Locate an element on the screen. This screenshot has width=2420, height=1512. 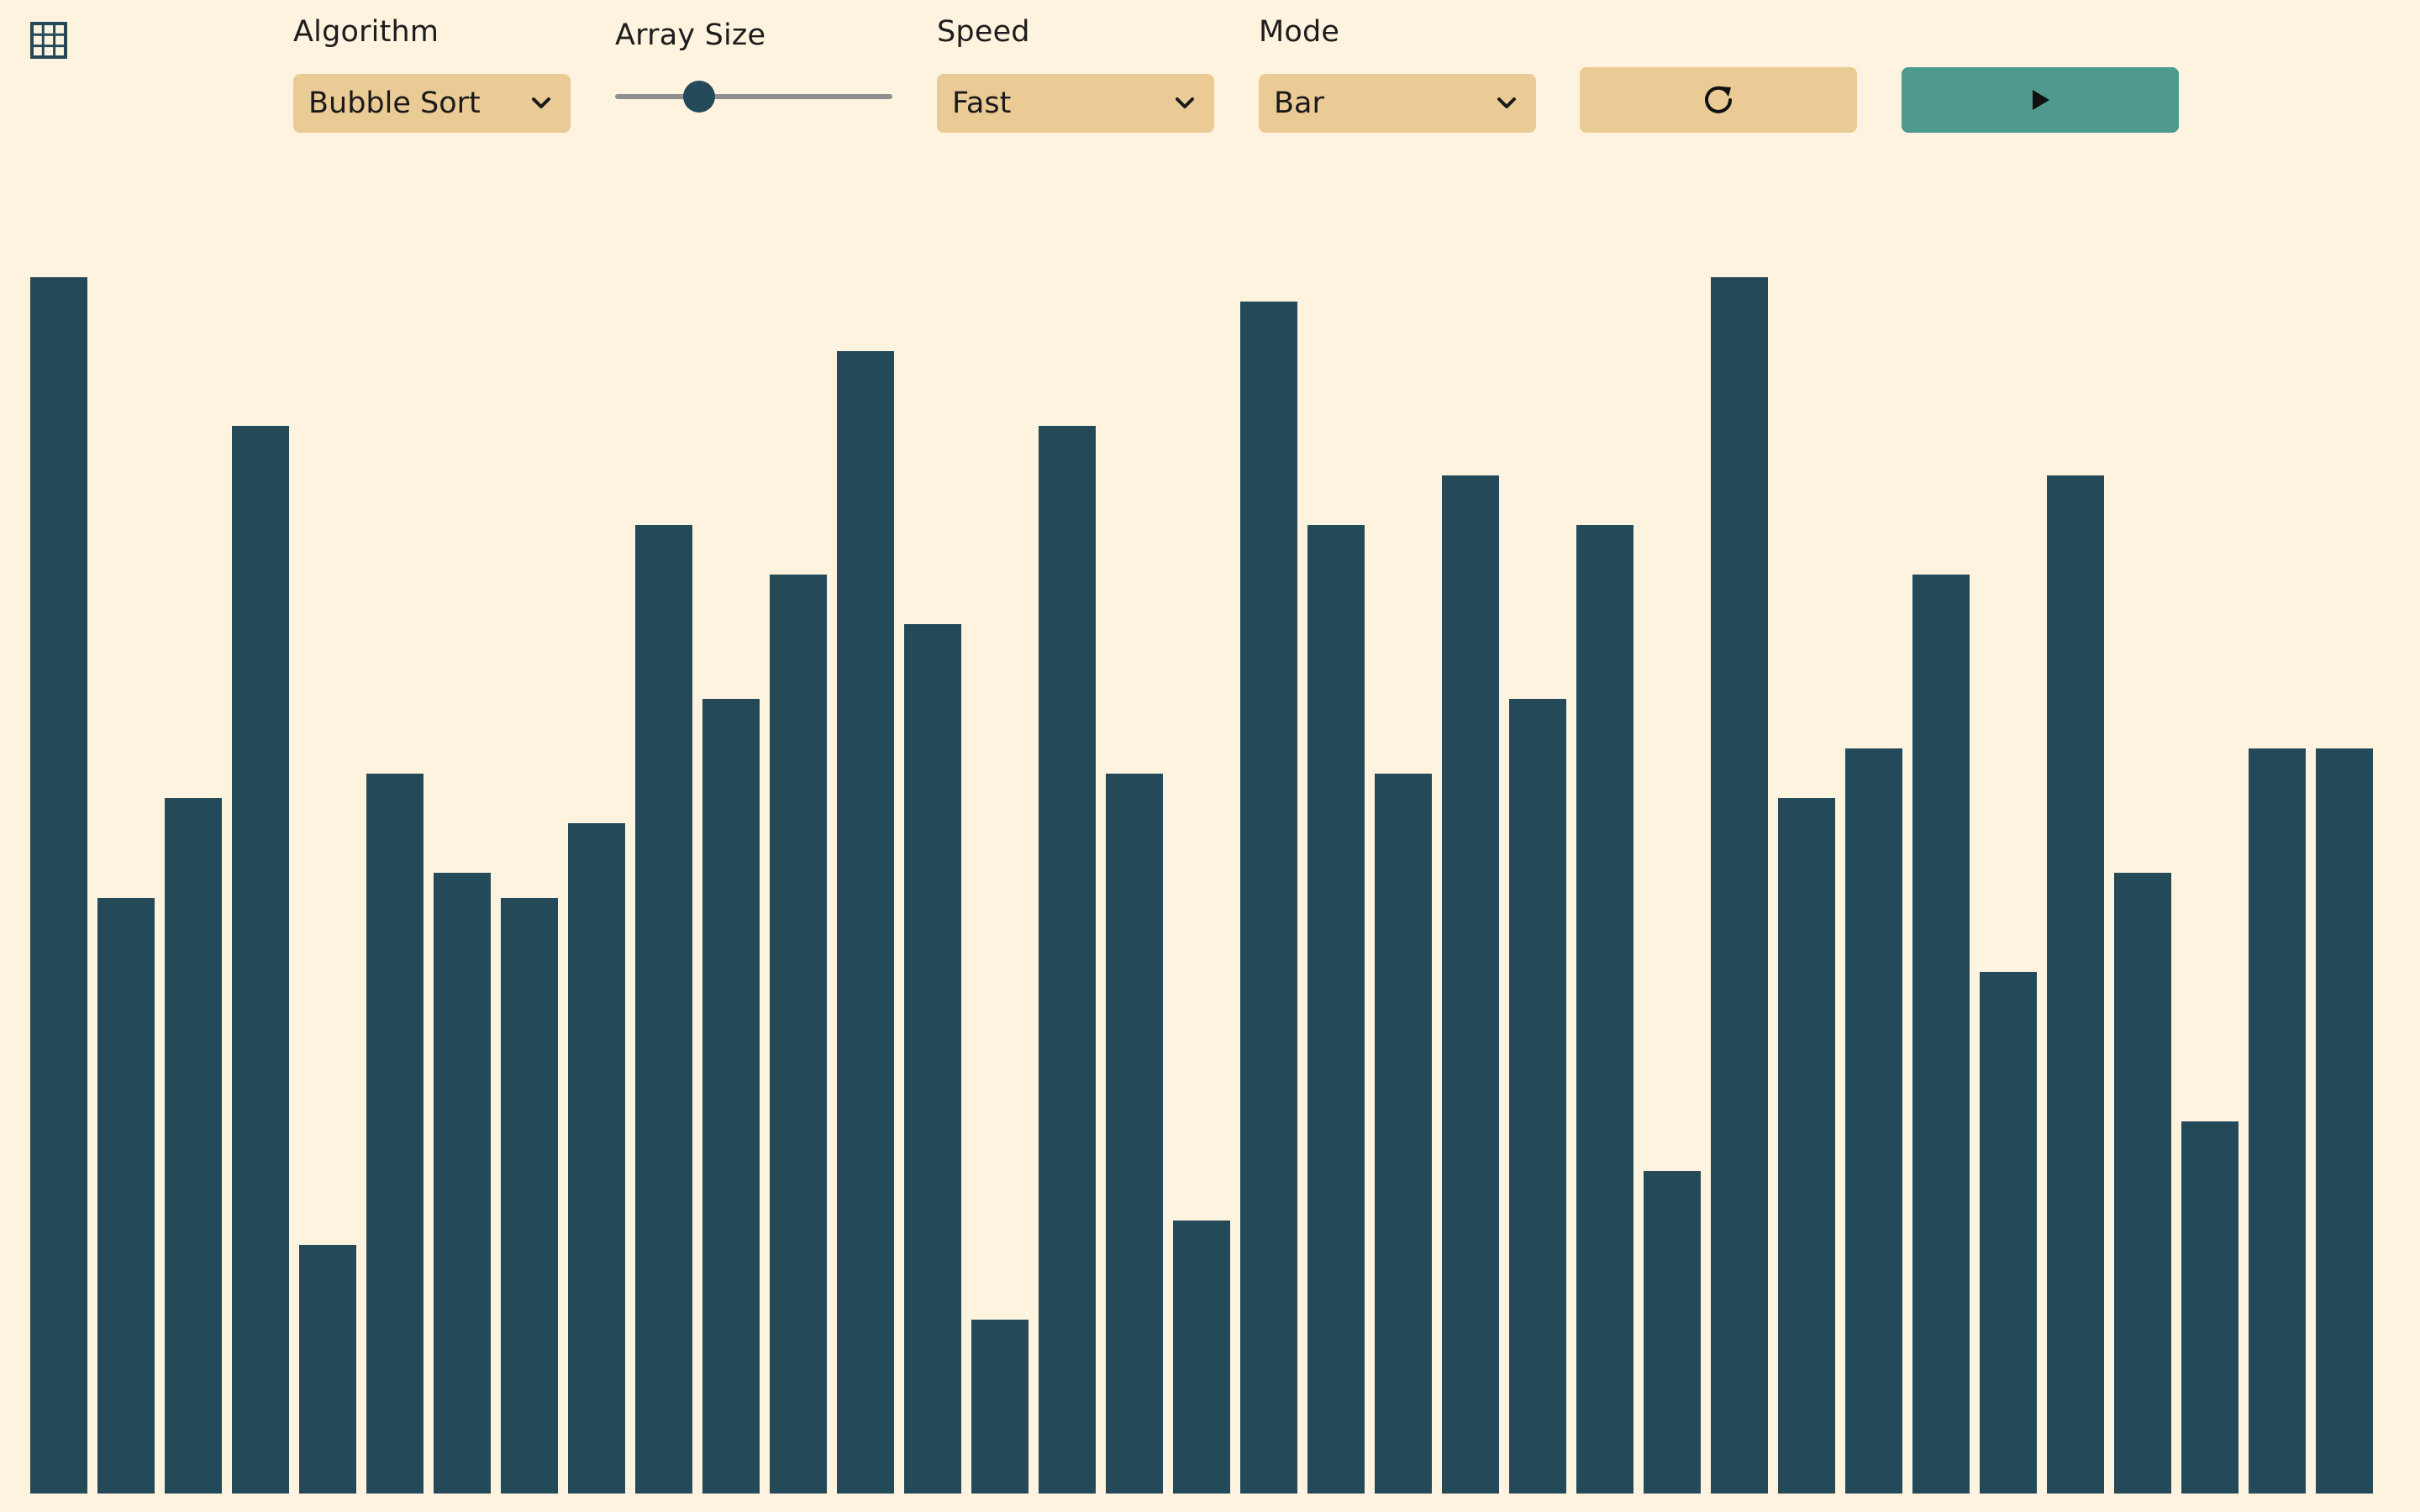
reset-button is located at coordinates (1718, 100).